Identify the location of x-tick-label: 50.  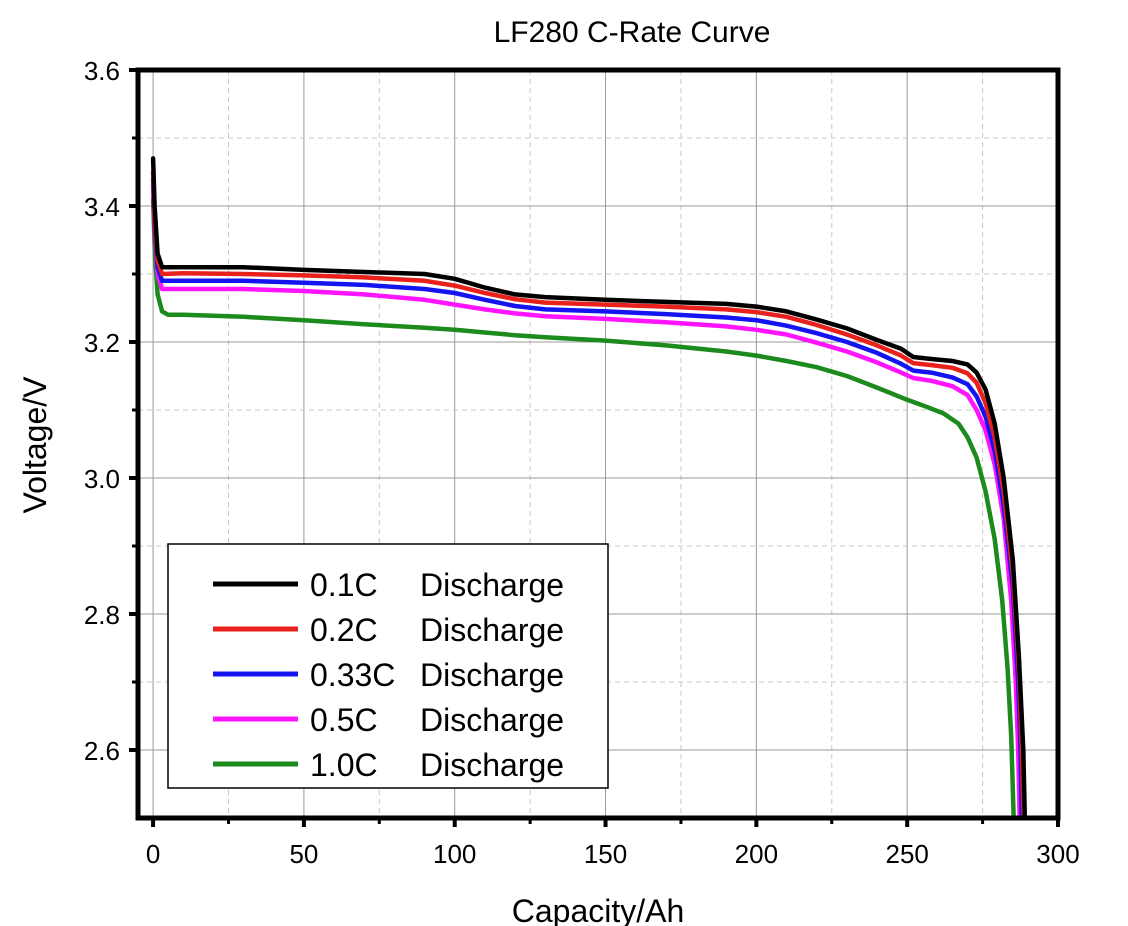
(303, 854).